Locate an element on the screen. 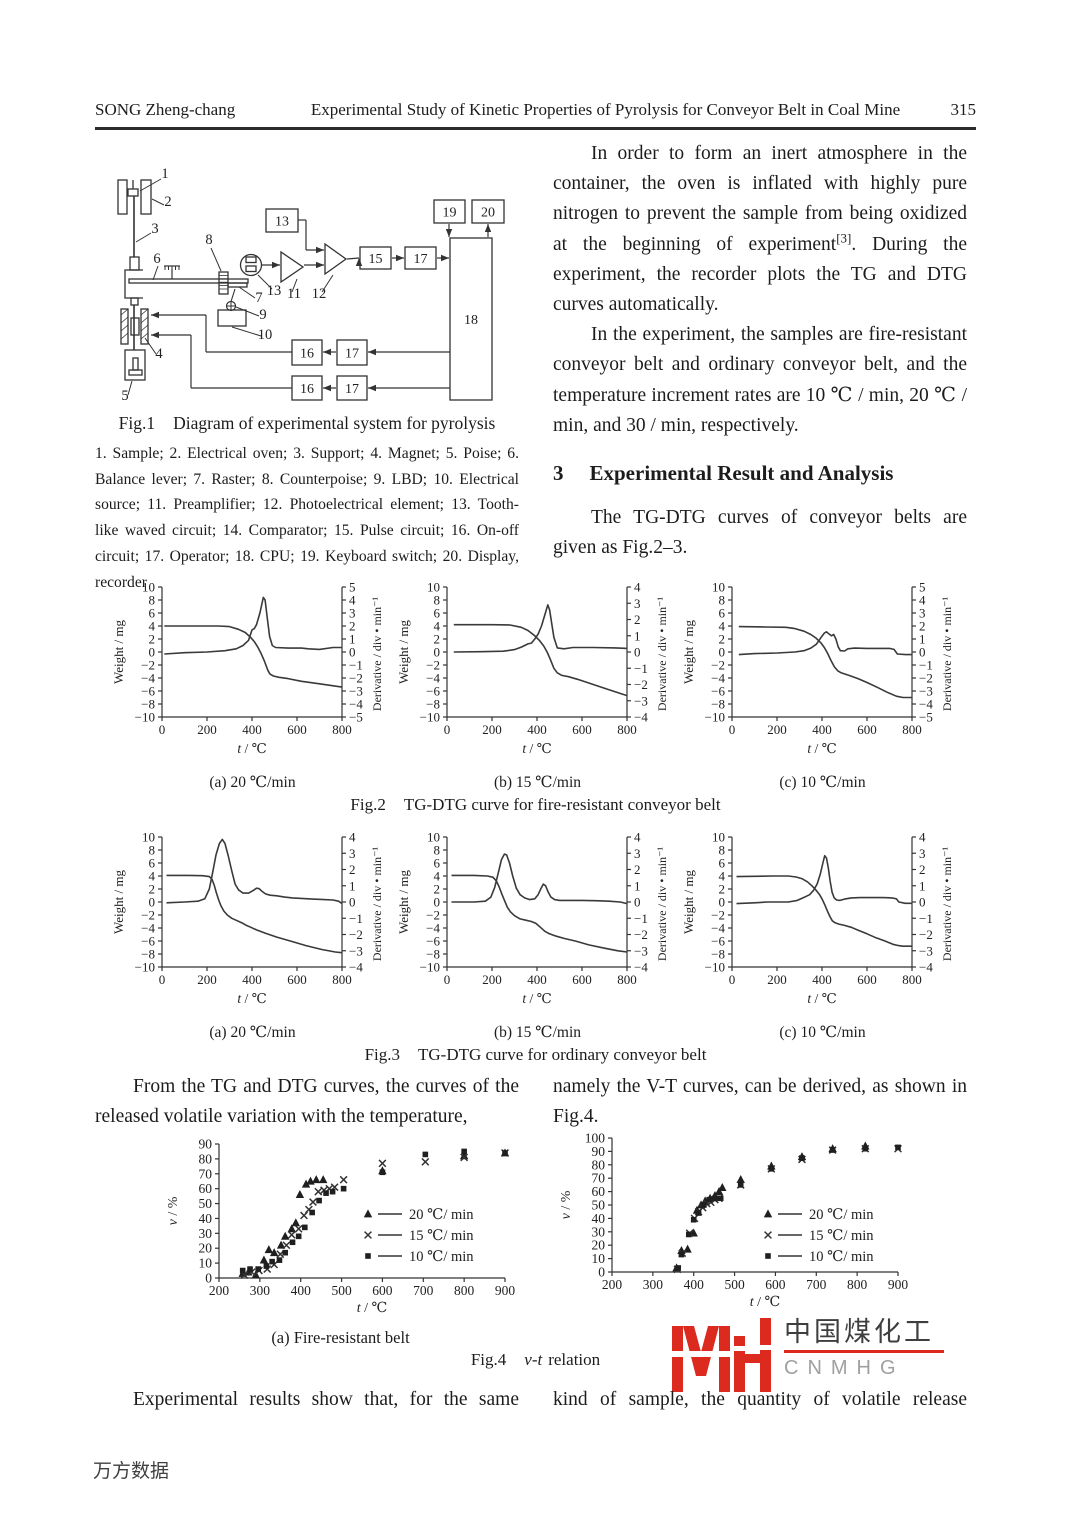 This screenshot has height=1516, width=1071. svg-text: 700 is located at coordinates (816, 1284).